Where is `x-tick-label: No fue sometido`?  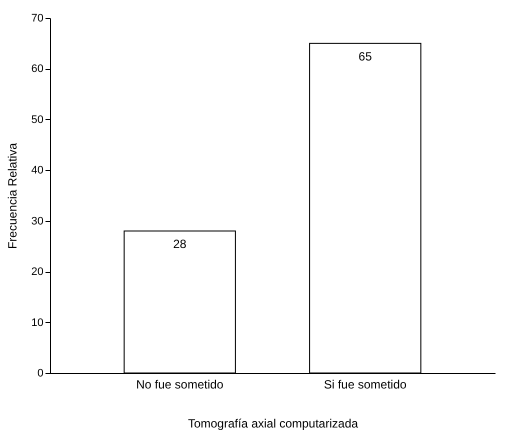 x-tick-label: No fue sometido is located at coordinates (180, 385).